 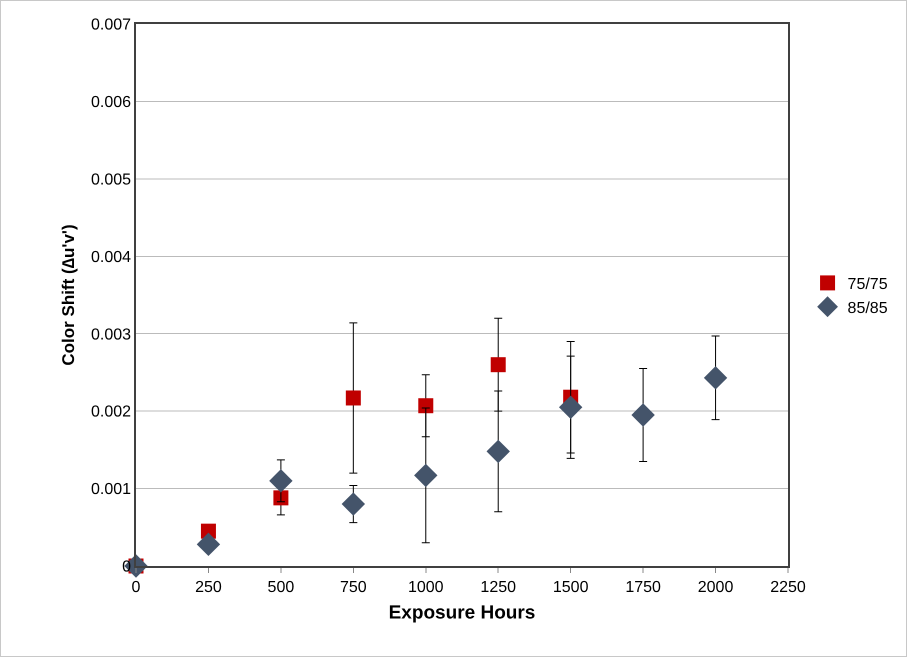 What do you see at coordinates (353, 587) in the screenshot?
I see `x-tick-label: 750` at bounding box center [353, 587].